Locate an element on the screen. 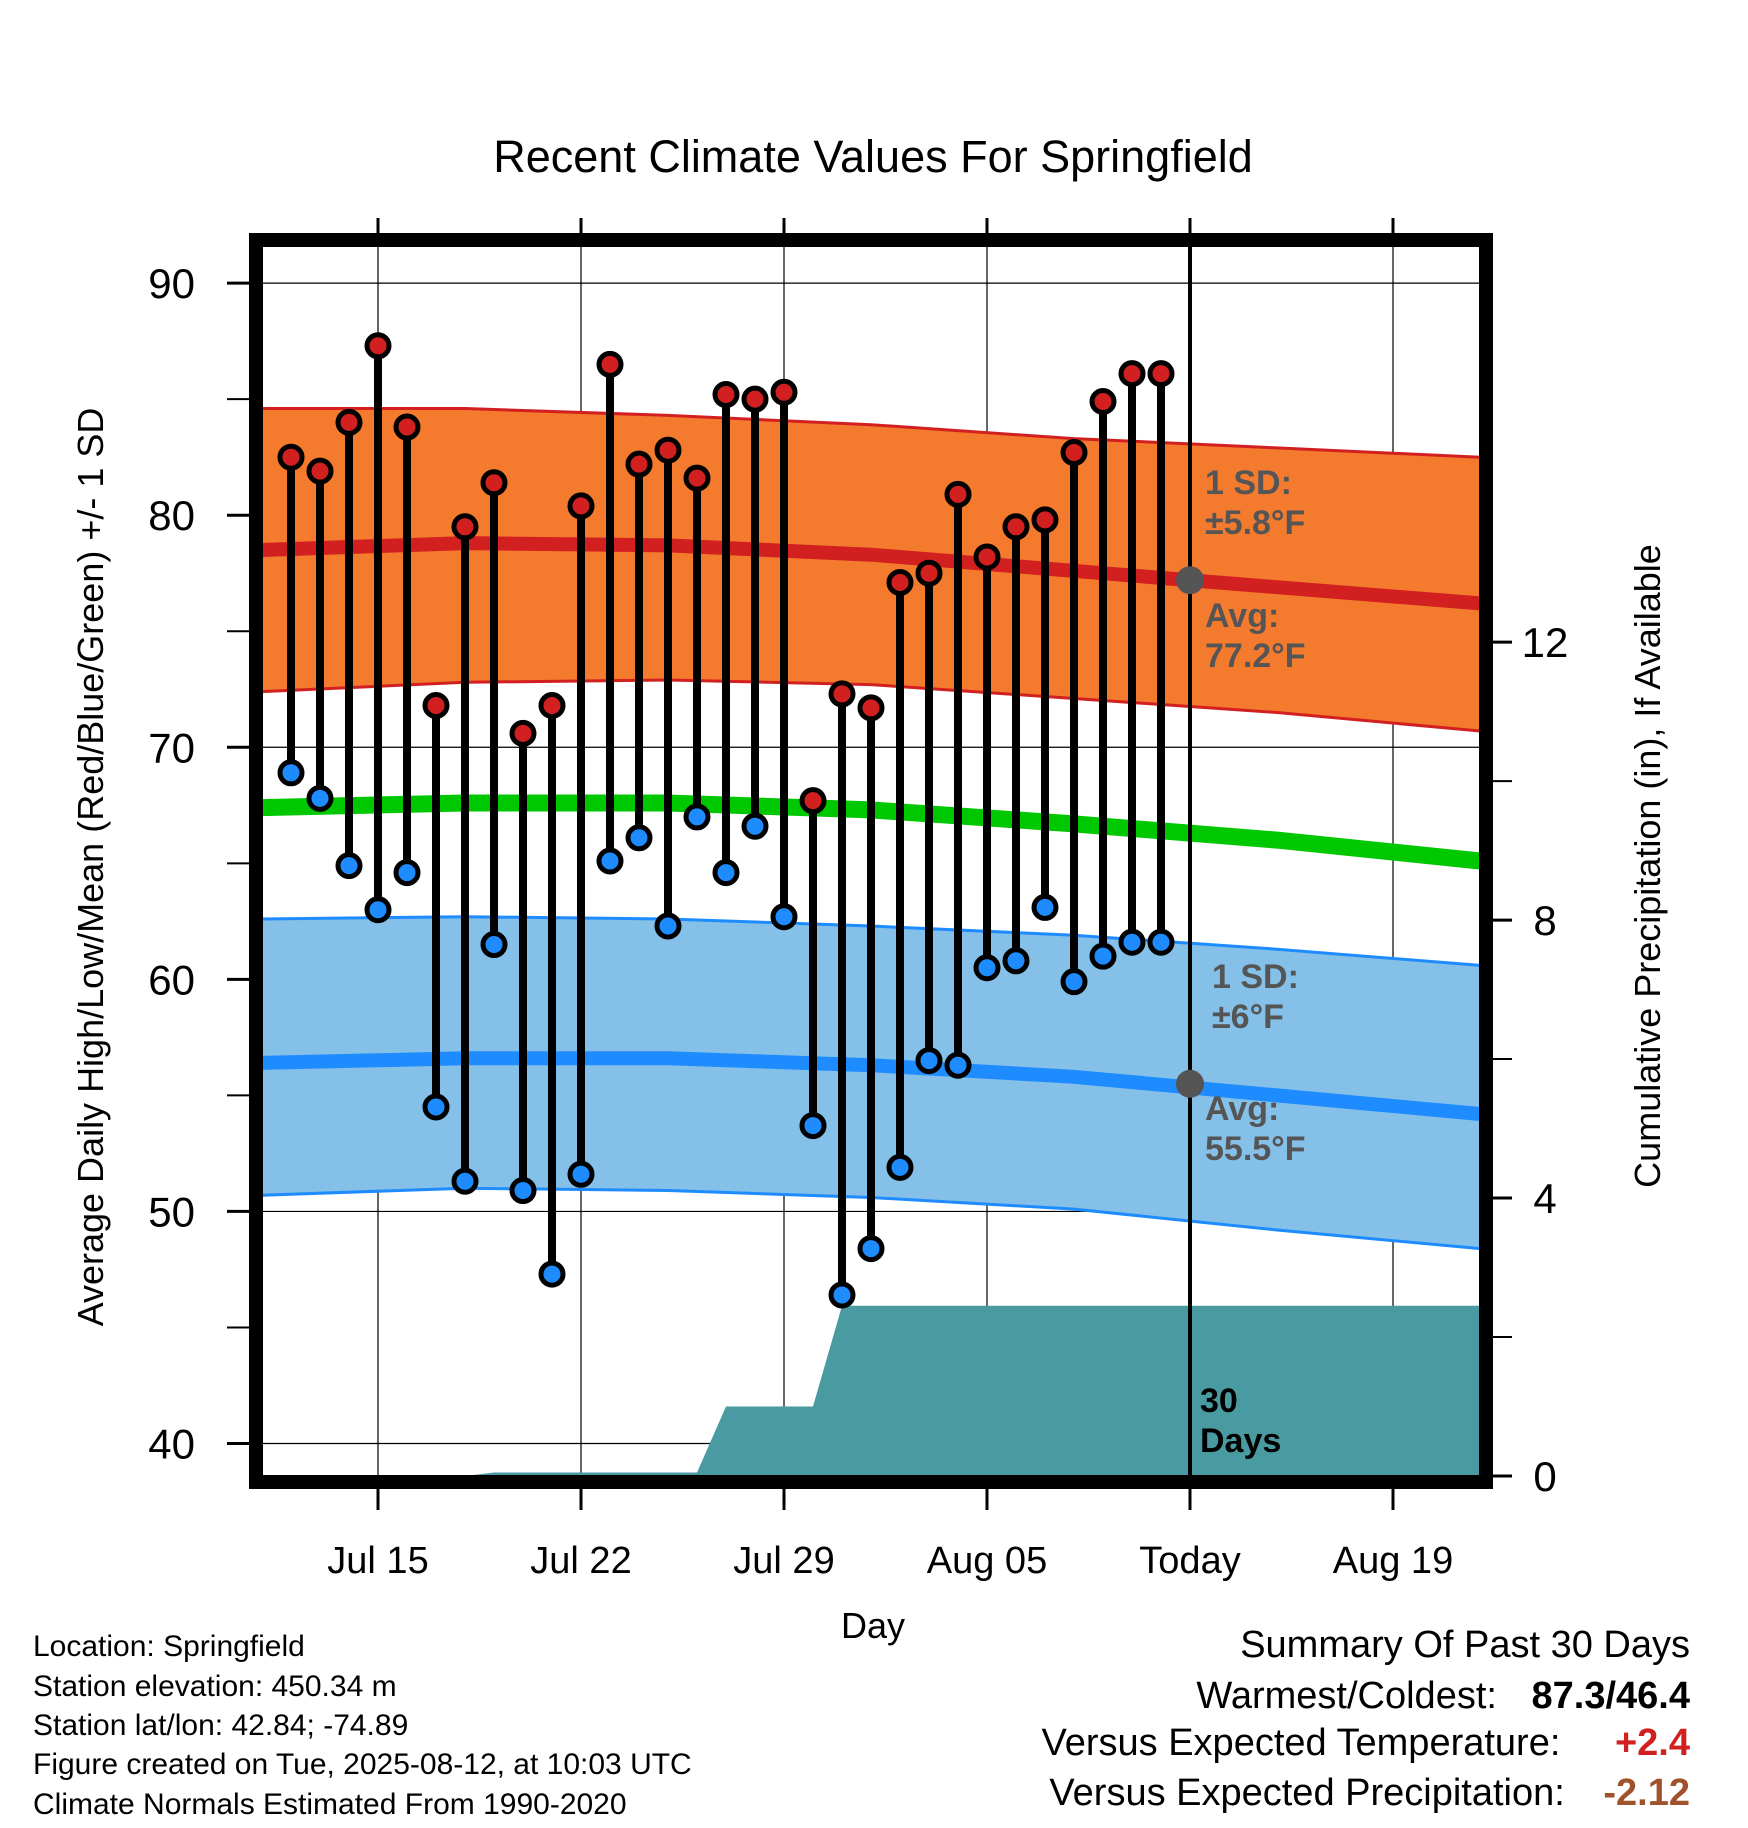  high-avg-annotation-line1: Avg: is located at coordinates (1242, 616).